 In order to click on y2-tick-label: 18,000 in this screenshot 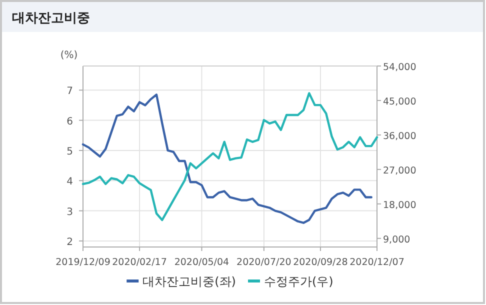, I will do `click(399, 205)`.